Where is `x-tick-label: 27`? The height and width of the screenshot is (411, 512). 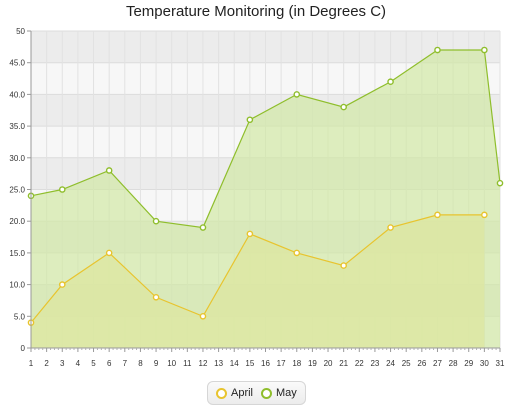 x-tick-label: 27 is located at coordinates (437, 363).